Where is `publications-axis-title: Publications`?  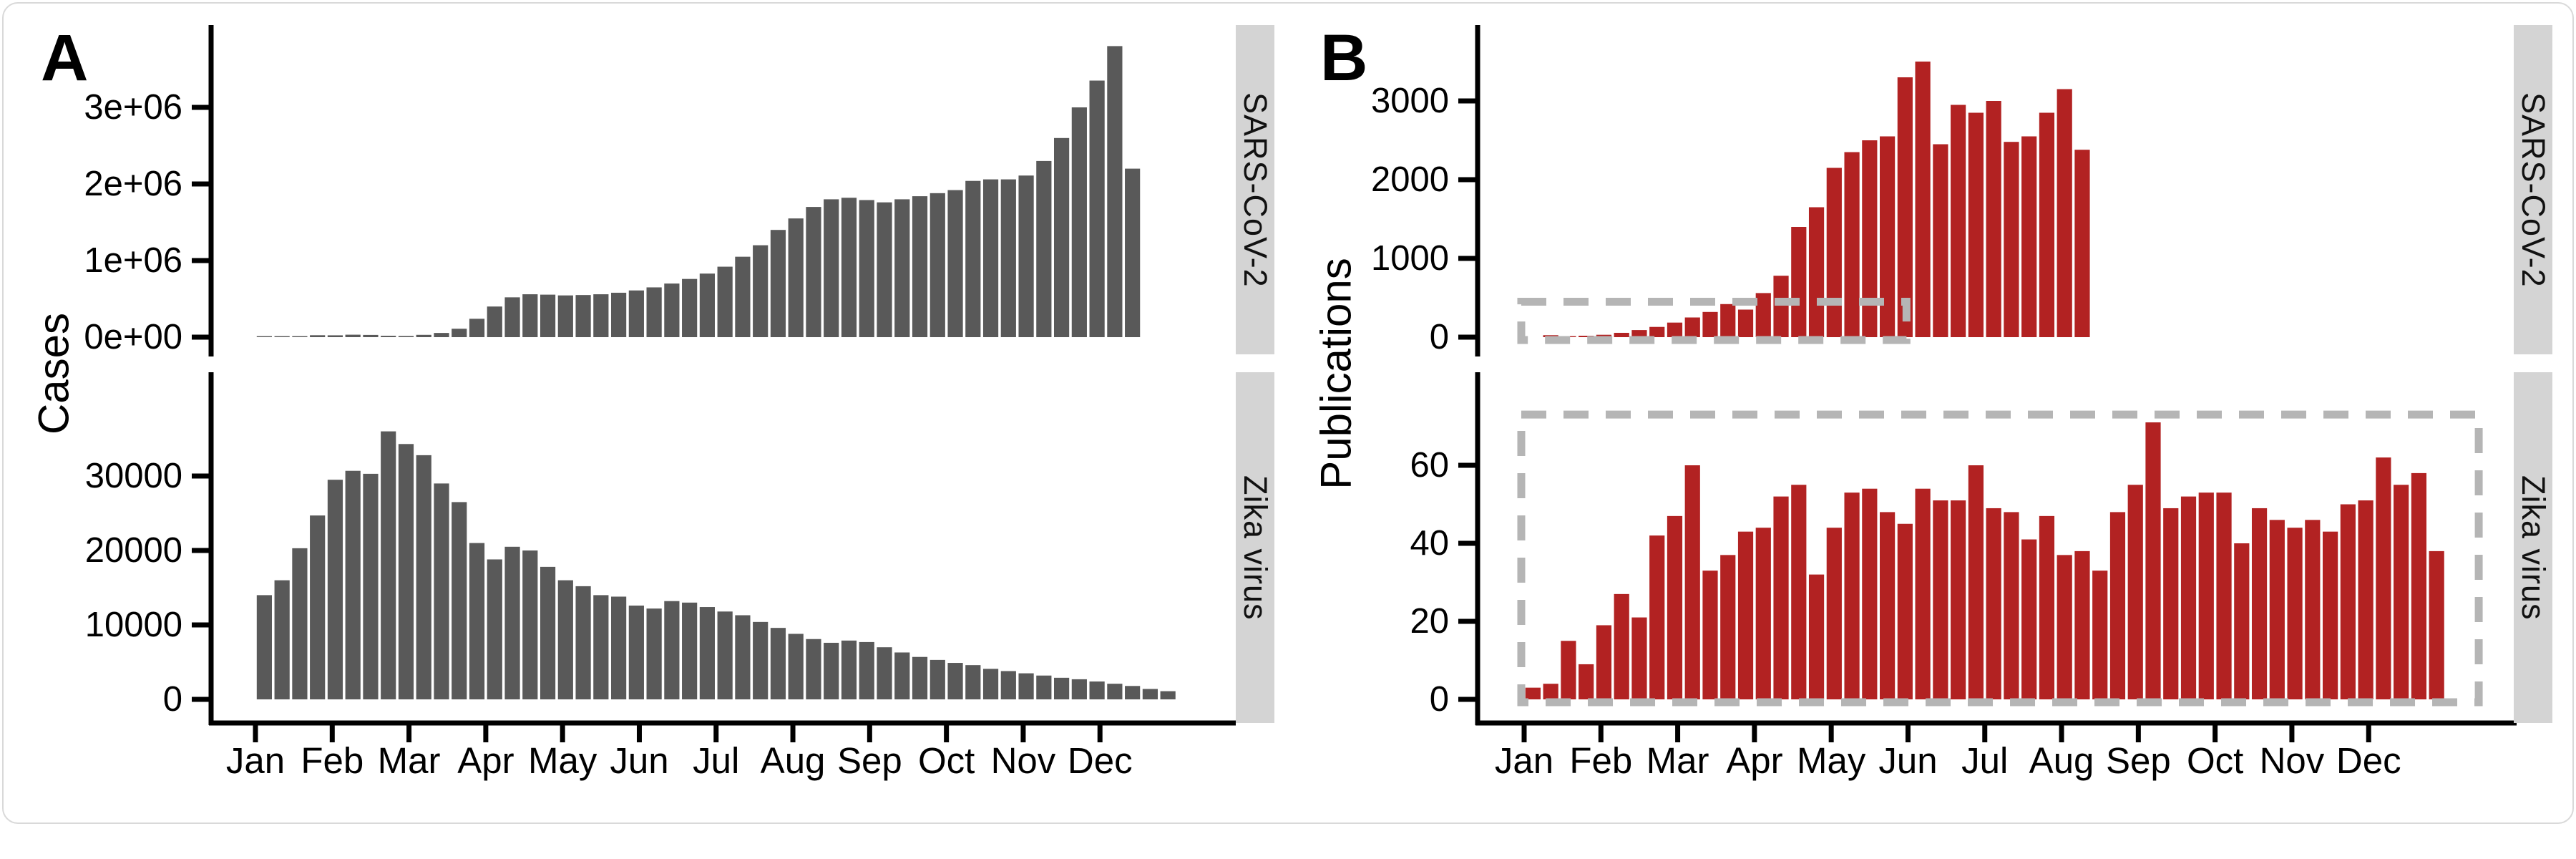
publications-axis-title: Publications is located at coordinates (1336, 374).